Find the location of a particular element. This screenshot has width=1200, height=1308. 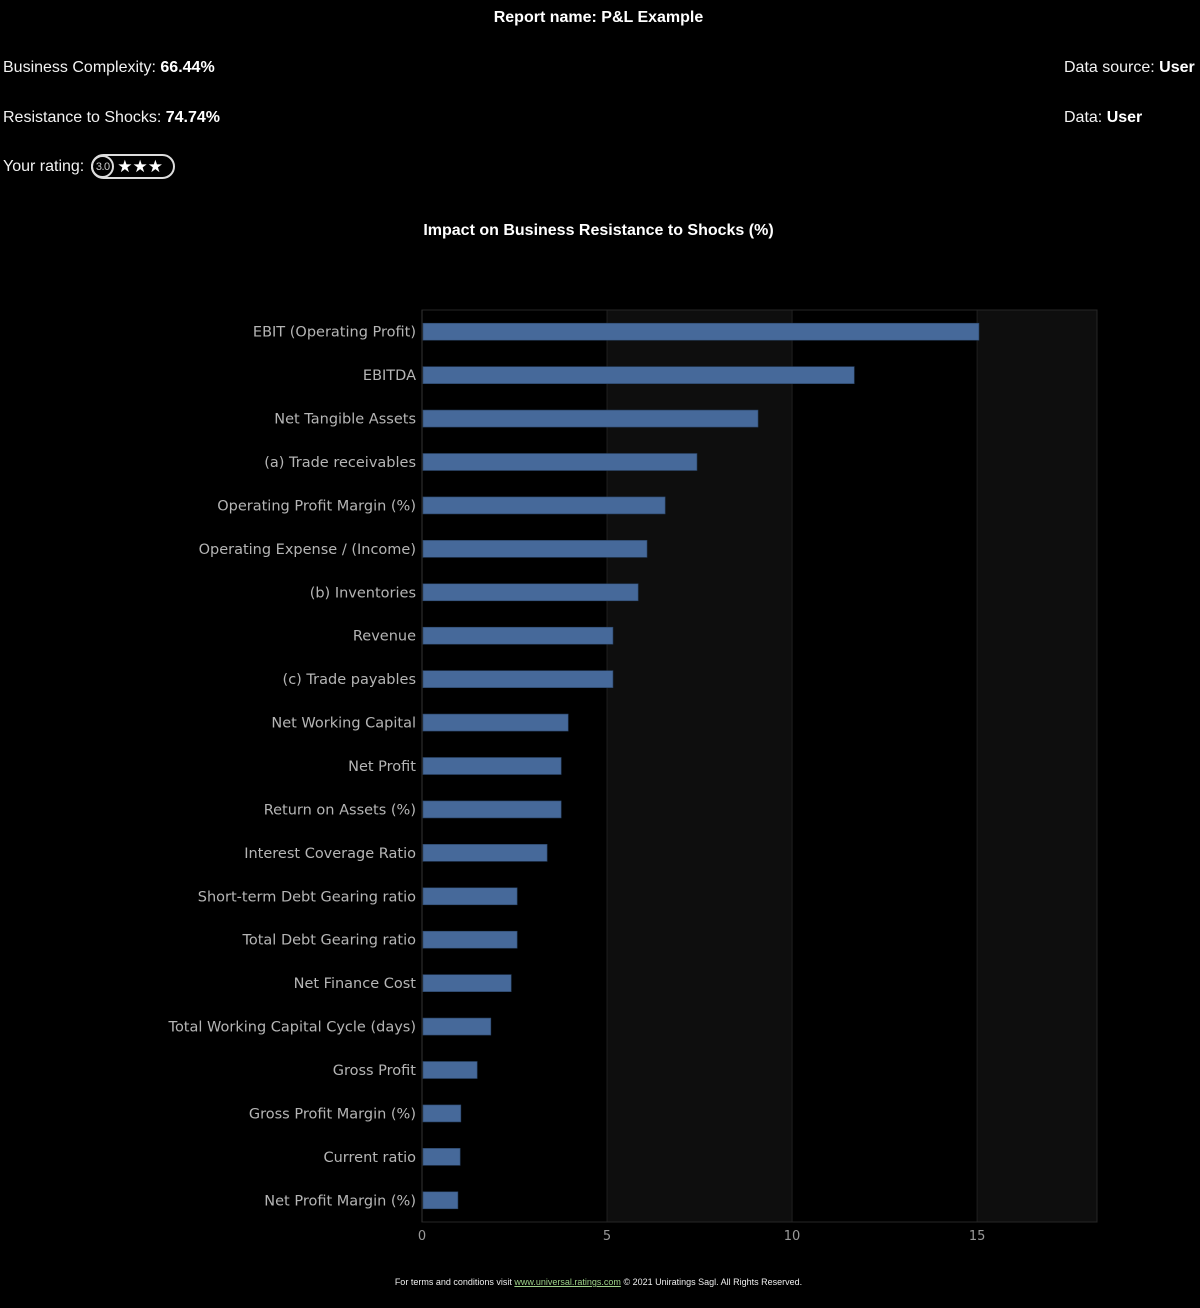

data-value: User is located at coordinates (1124, 117).